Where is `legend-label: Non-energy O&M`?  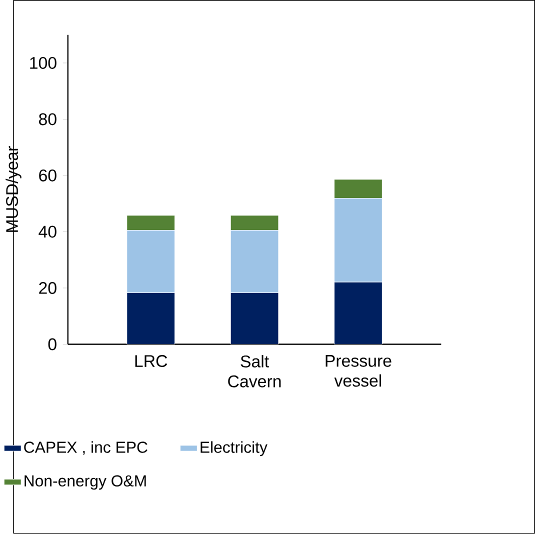
legend-label: Non-energy O&M is located at coordinates (85, 482).